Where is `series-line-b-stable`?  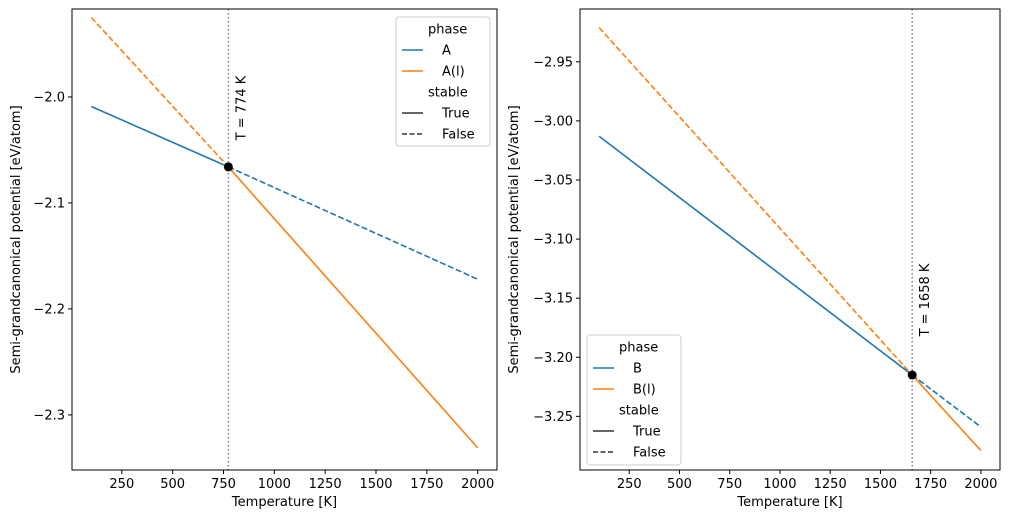
series-line-b-stable is located at coordinates (755, 255).